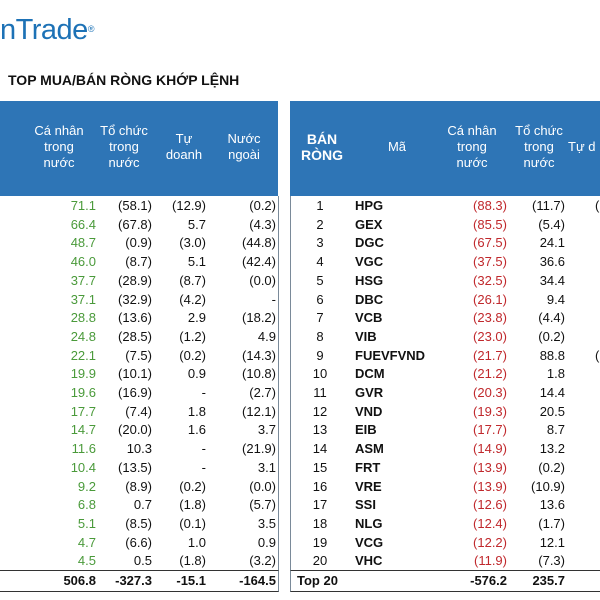 The height and width of the screenshot is (600, 600). Describe the element at coordinates (138, 355) in the screenshot. I see `cell-institution: (7.5)` at that location.